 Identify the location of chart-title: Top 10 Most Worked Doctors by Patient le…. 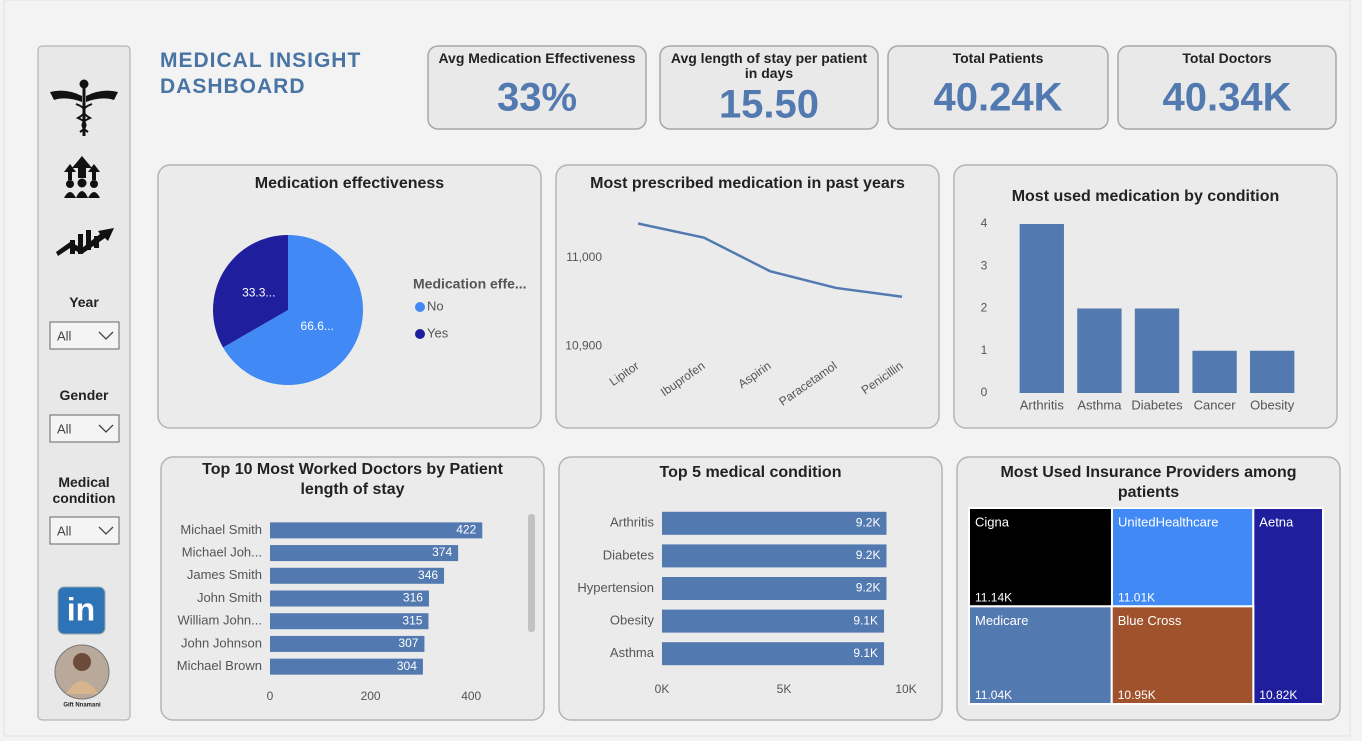
(352, 479).